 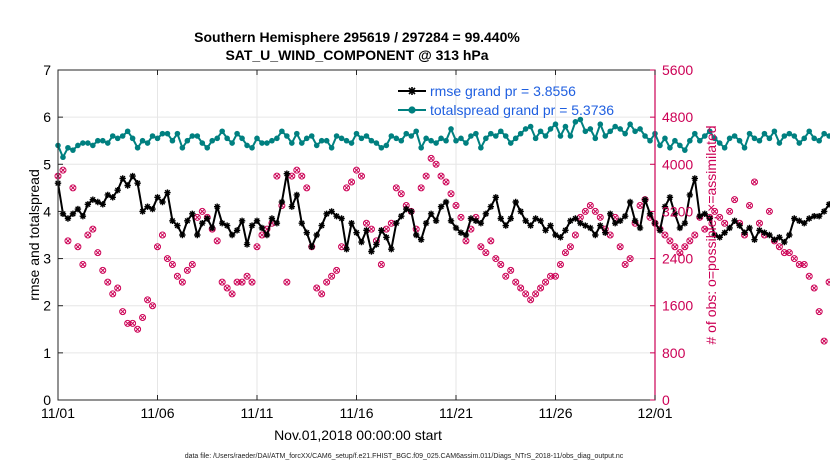 I want to click on x-tick-label: 11/16, so click(x=357, y=413).